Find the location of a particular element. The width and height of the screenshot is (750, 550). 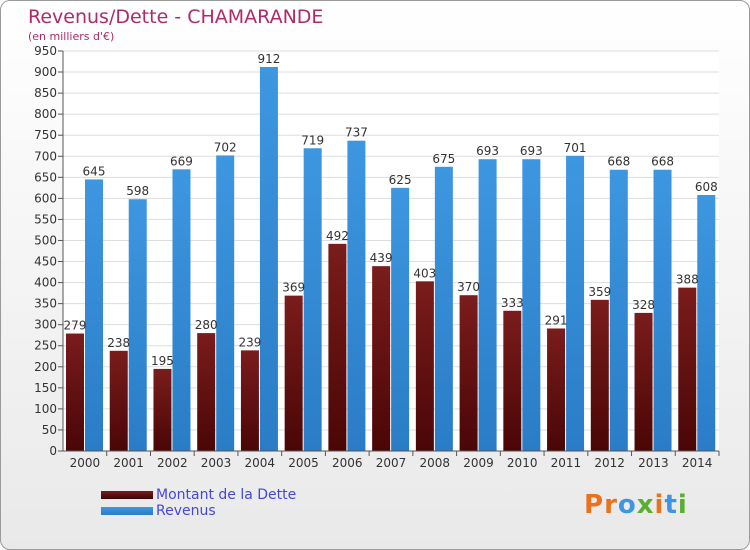

y-tick-label: 50 is located at coordinates (49, 430).